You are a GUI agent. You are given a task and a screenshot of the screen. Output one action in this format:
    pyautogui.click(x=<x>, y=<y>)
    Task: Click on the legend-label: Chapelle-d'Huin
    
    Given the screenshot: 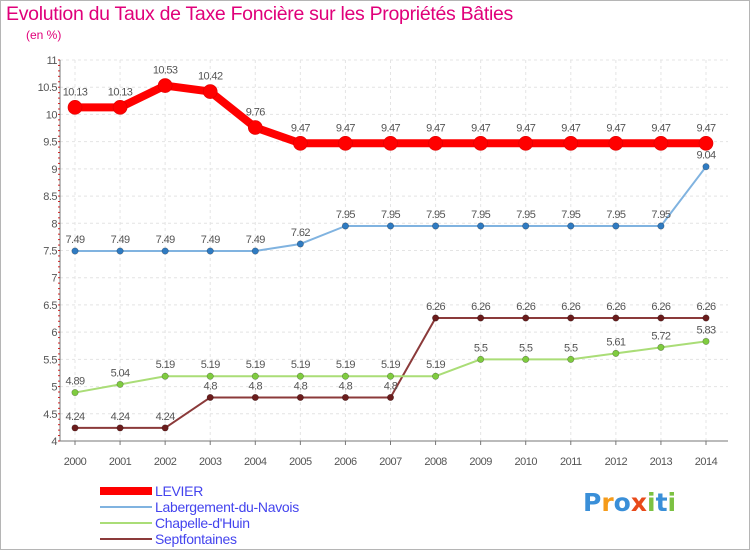 What is the action you would take?
    pyautogui.click(x=202, y=523)
    